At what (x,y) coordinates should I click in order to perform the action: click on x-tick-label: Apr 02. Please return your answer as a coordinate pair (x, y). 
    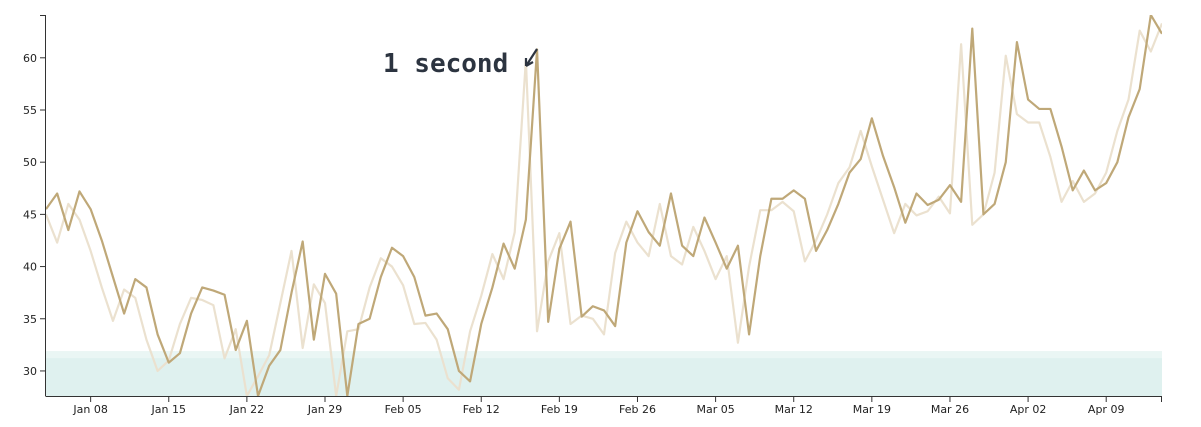
    Looking at the image, I should click on (1028, 409).